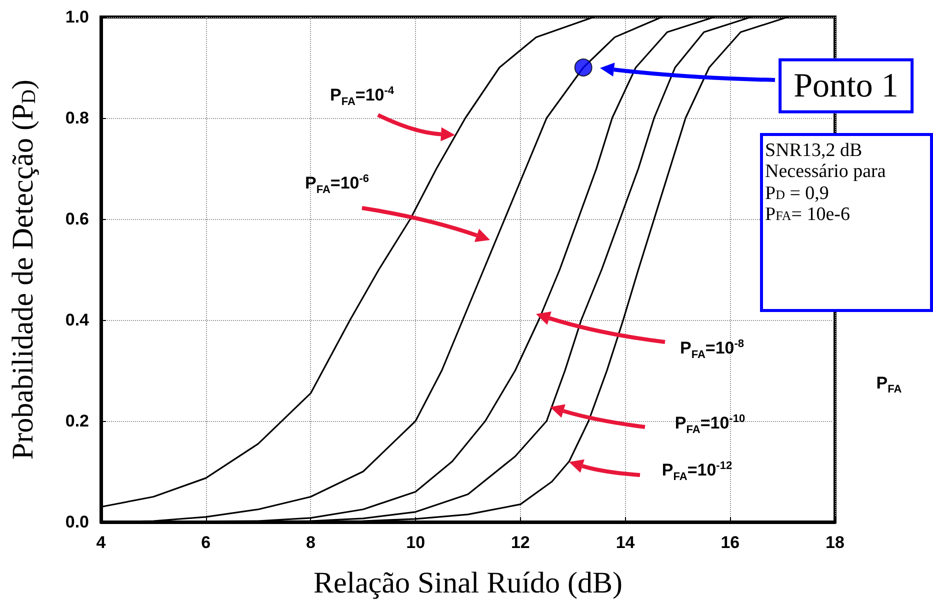 The width and height of the screenshot is (933, 612). What do you see at coordinates (889, 384) in the screenshot?
I see `text: P$_{FA}$` at bounding box center [889, 384].